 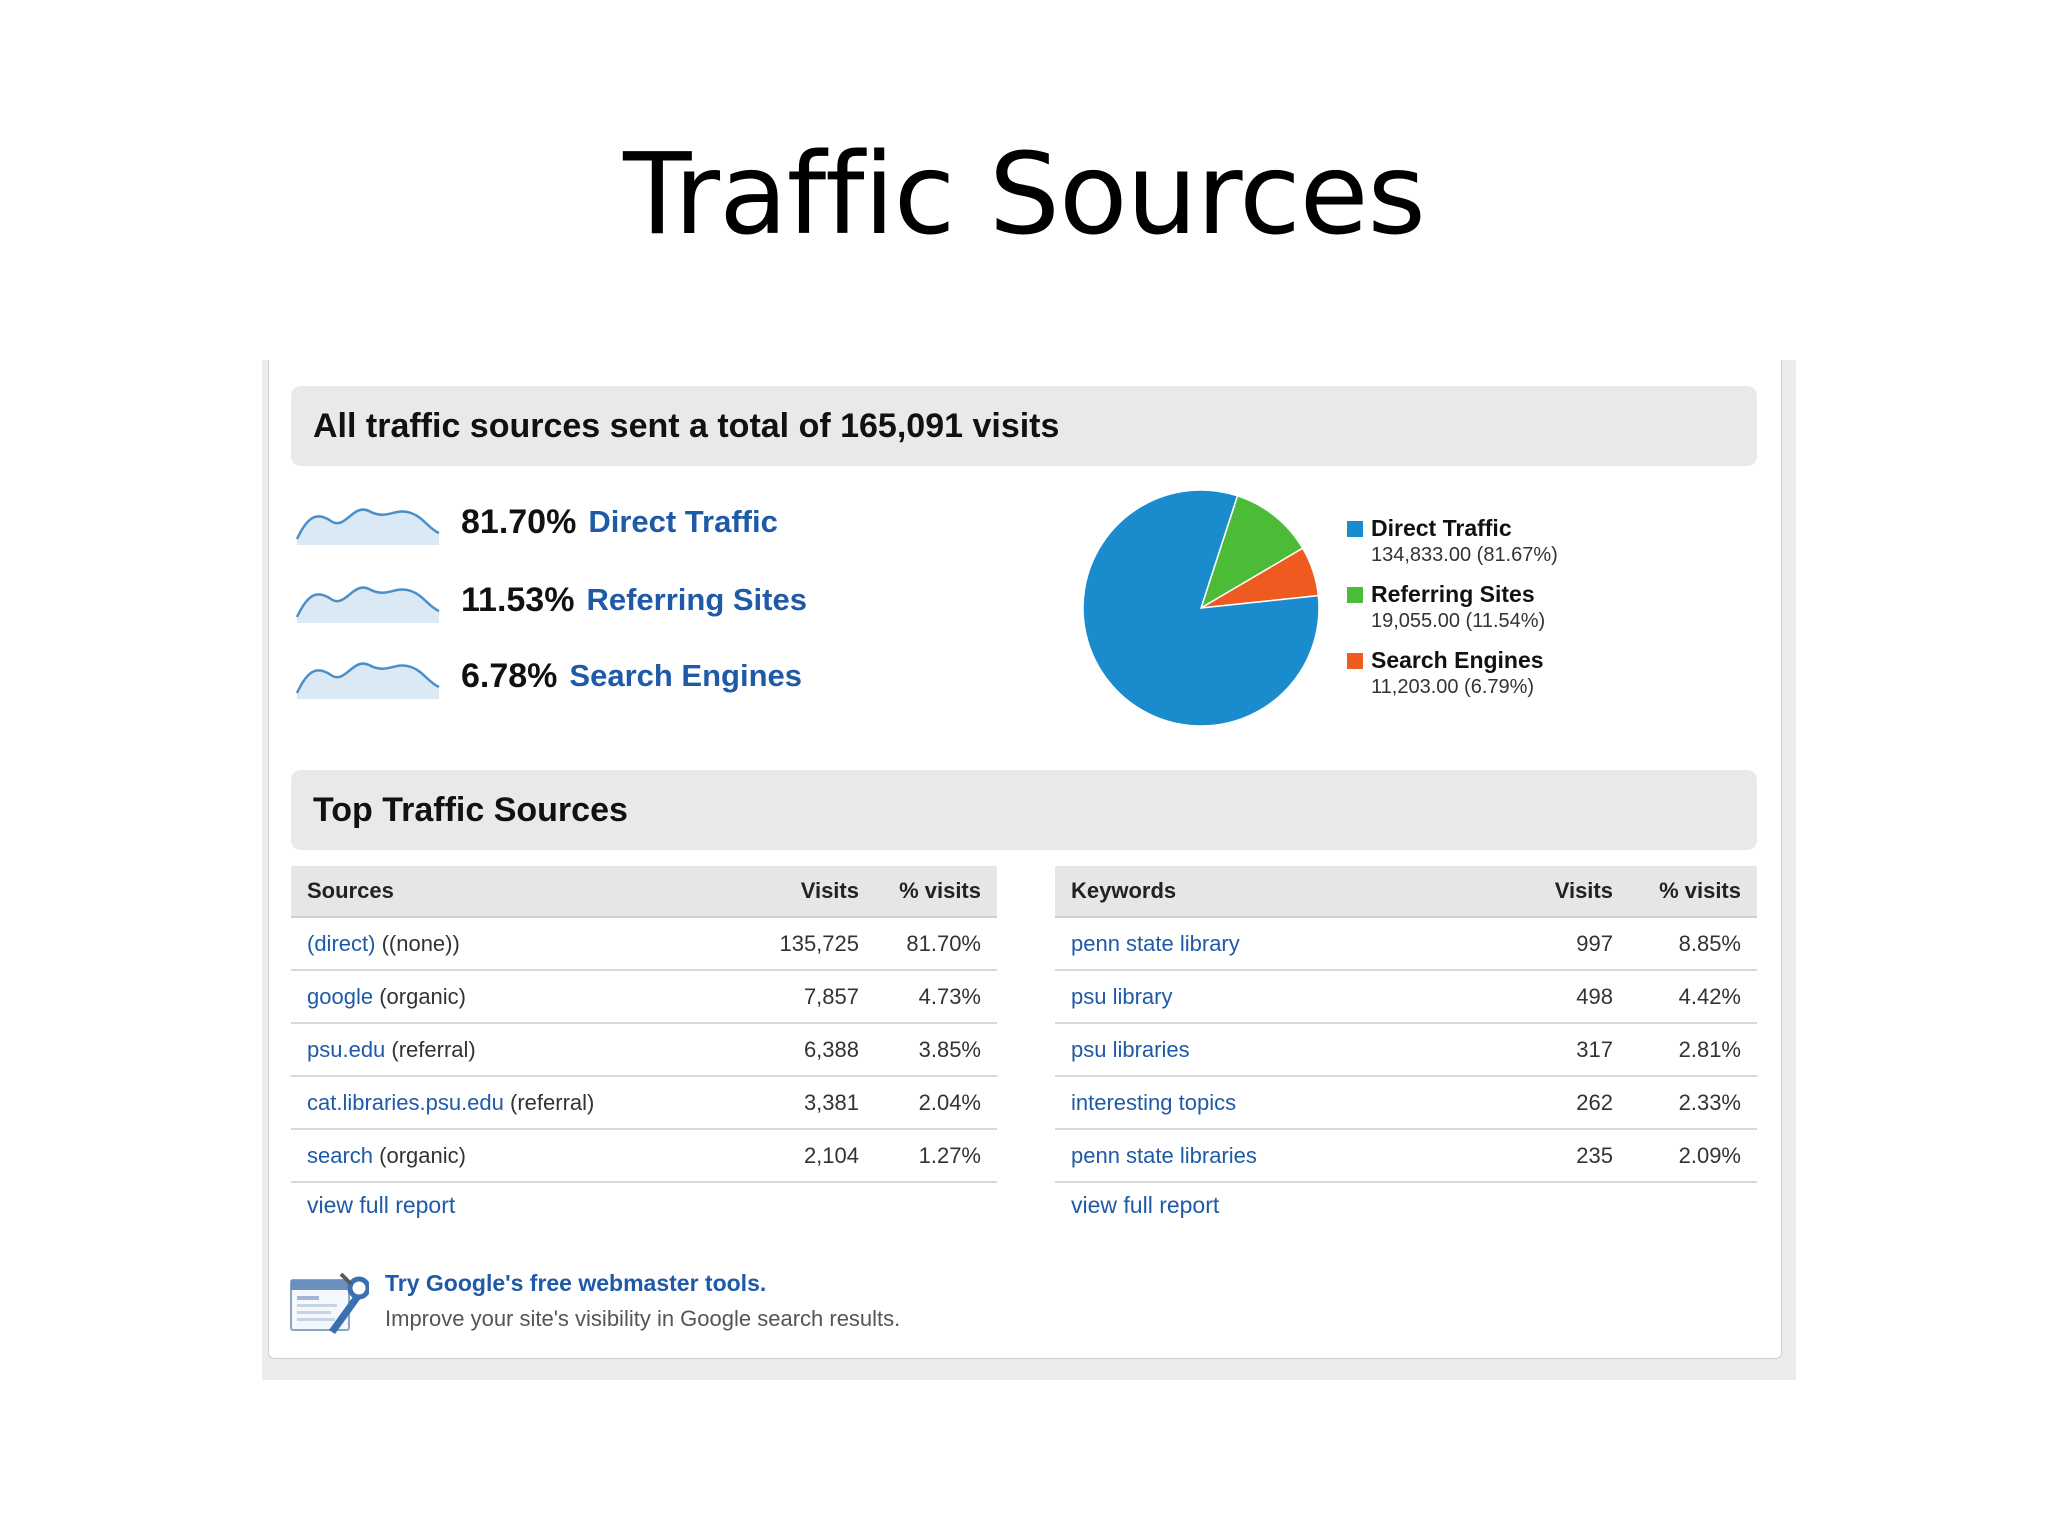 What do you see at coordinates (1251, 552) in the screenshot?
I see `pie-slice-referring-sites` at bounding box center [1251, 552].